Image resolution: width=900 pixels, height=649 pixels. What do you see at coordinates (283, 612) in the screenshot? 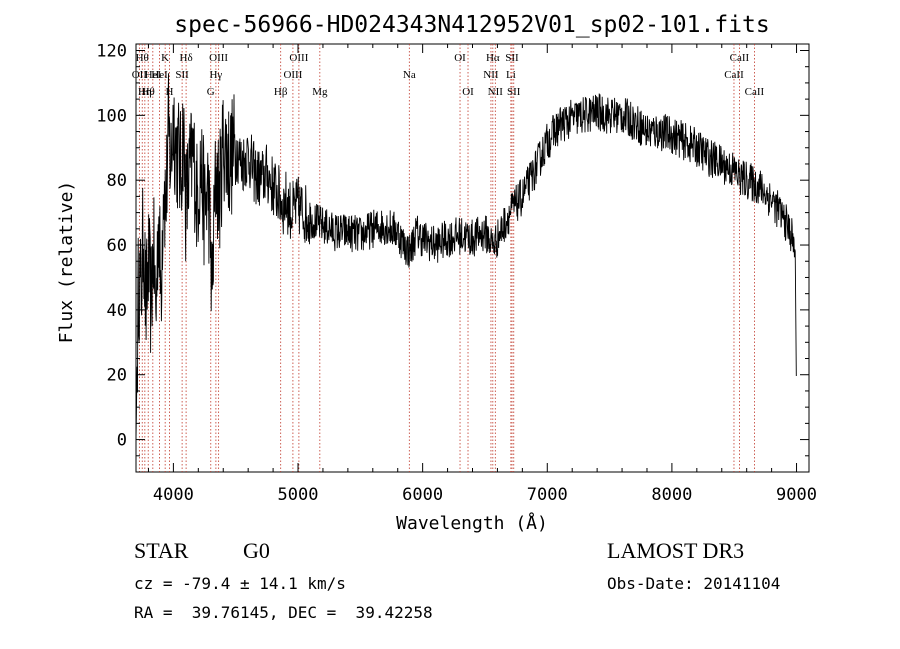
I see `coordinates: RA = 39.76145, DEC = 39.42258` at bounding box center [283, 612].